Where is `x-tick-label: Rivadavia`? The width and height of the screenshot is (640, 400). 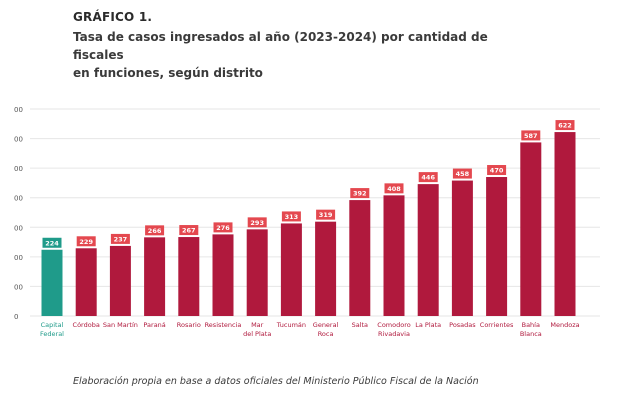
x-tick-label: Rivadavia is located at coordinates (394, 334).